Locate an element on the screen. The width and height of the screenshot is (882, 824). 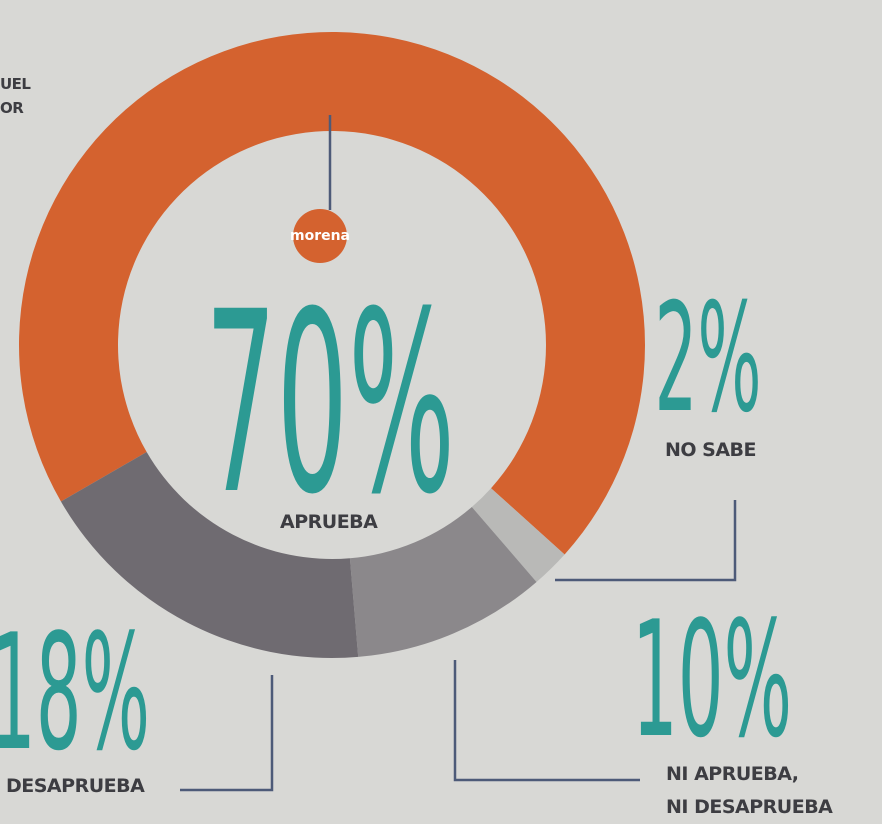
fragment-text: OR is located at coordinates (12, 108).